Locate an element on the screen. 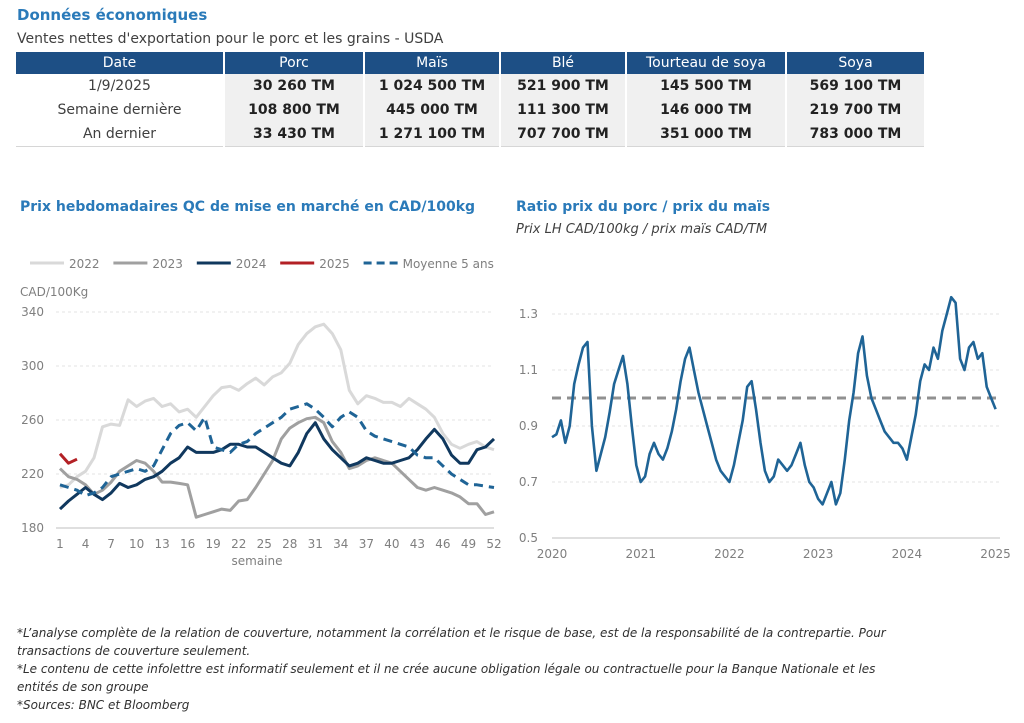 This screenshot has width=1024, height=723. x-tick-label: 2022 is located at coordinates (729, 554).